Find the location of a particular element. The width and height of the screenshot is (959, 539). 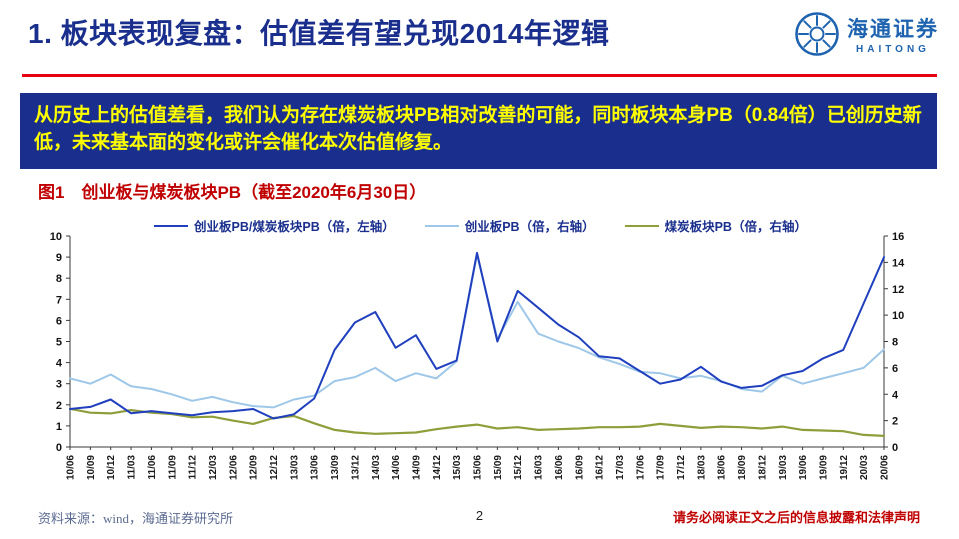

svg-text: 12/03 is located at coordinates (213, 467).